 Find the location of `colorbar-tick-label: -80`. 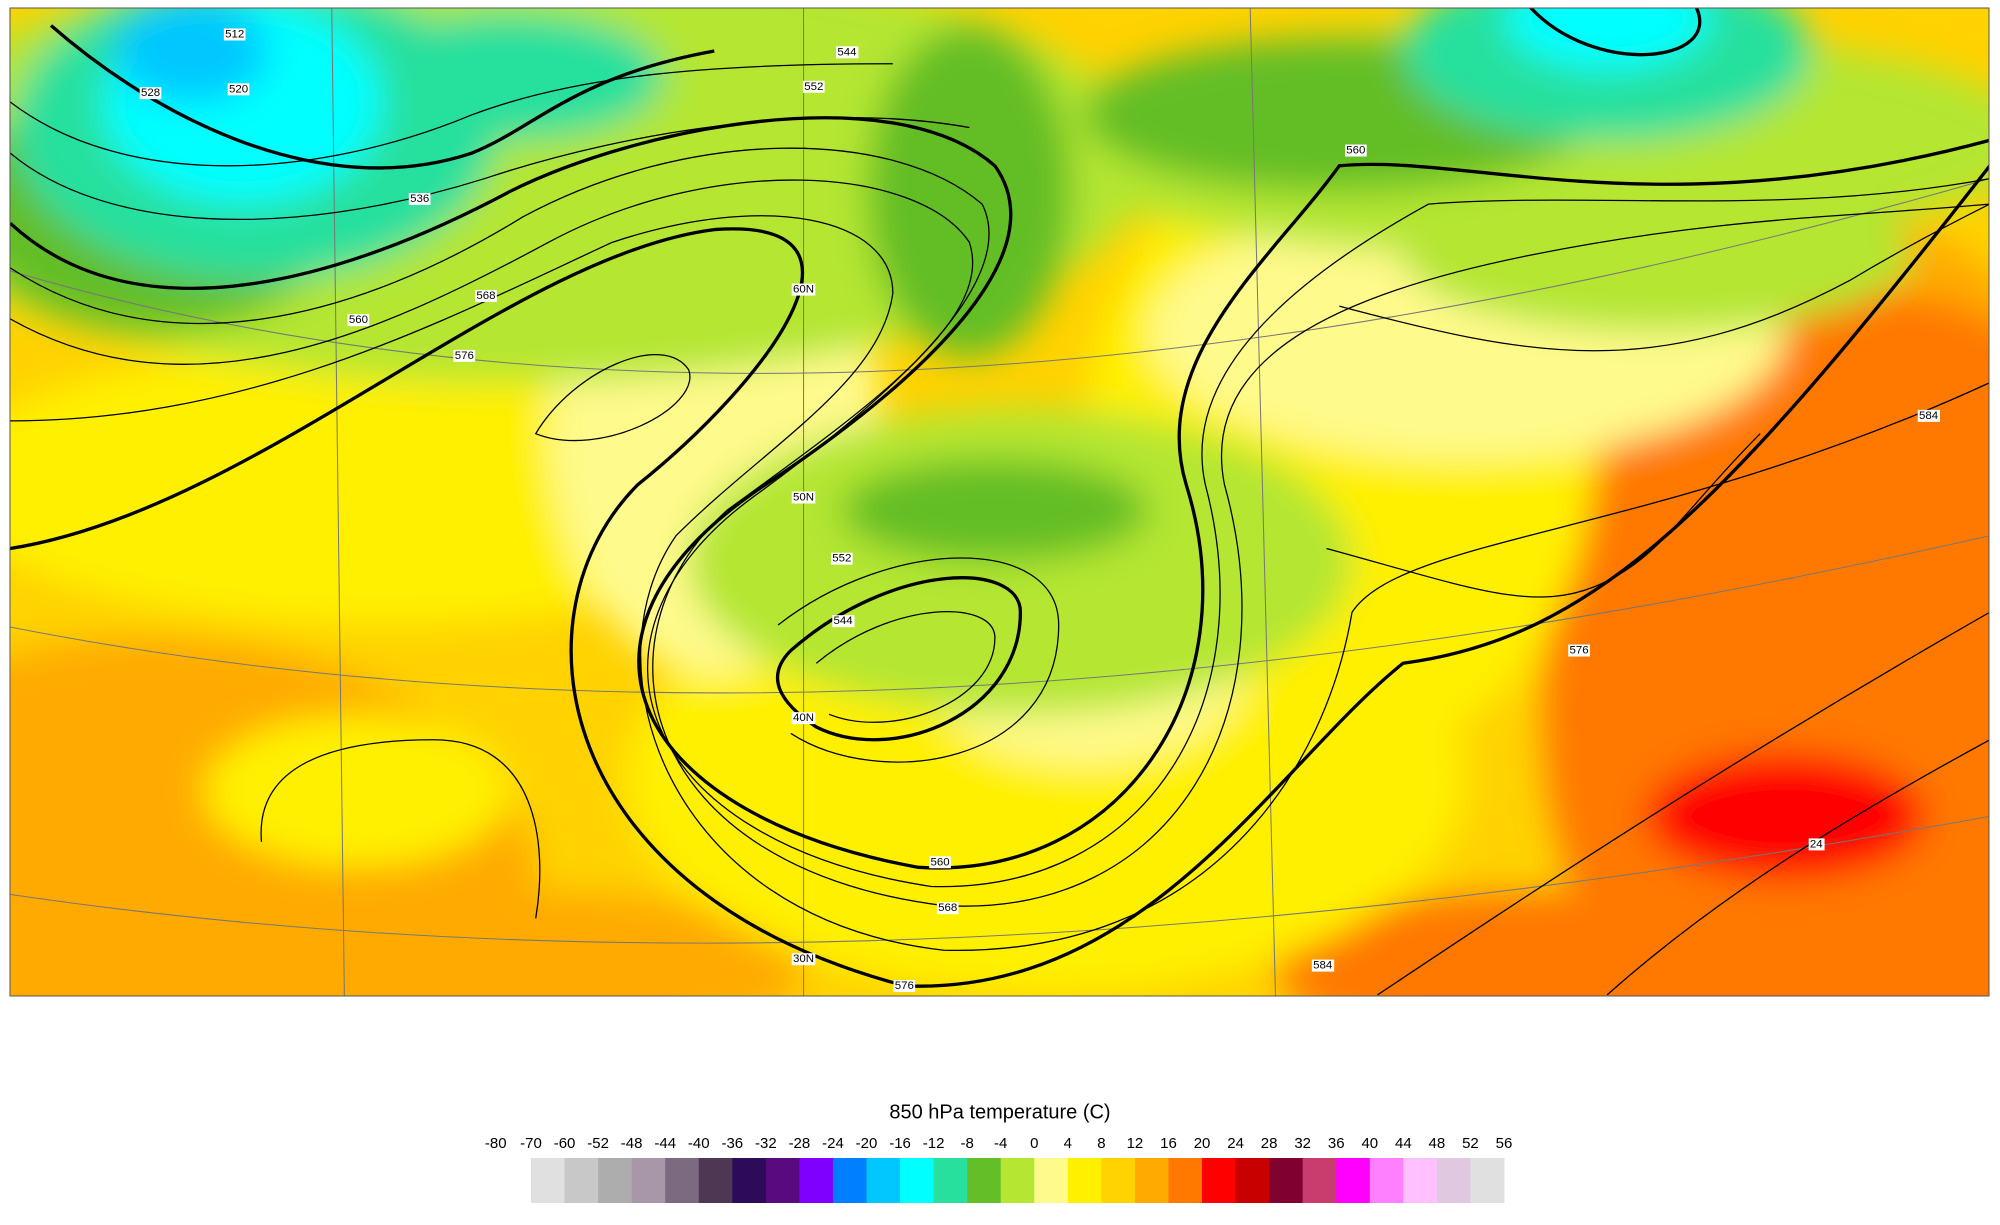

colorbar-tick-label: -80 is located at coordinates (496, 1143).